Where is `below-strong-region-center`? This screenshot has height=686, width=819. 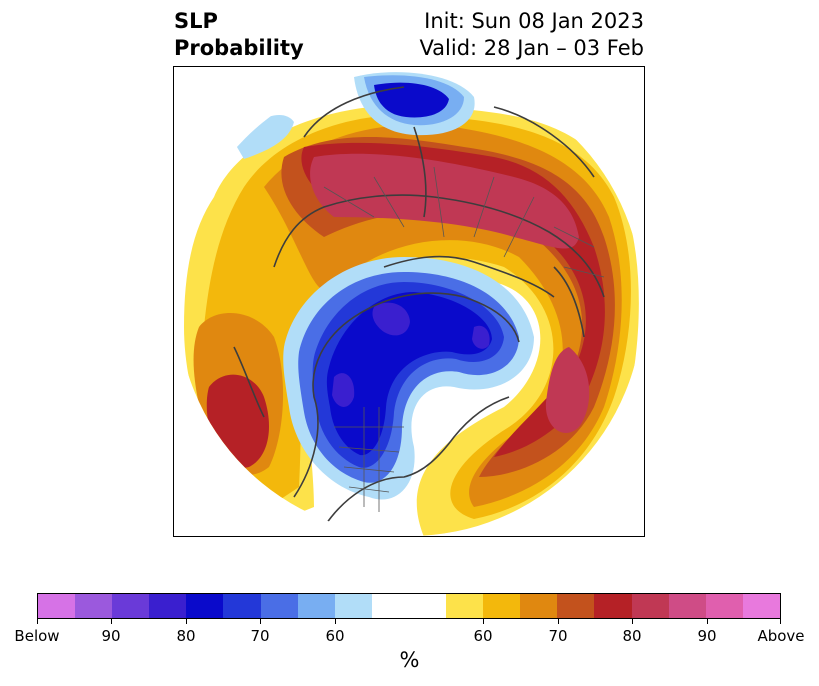 below-strong-region-center is located at coordinates (409, 374).